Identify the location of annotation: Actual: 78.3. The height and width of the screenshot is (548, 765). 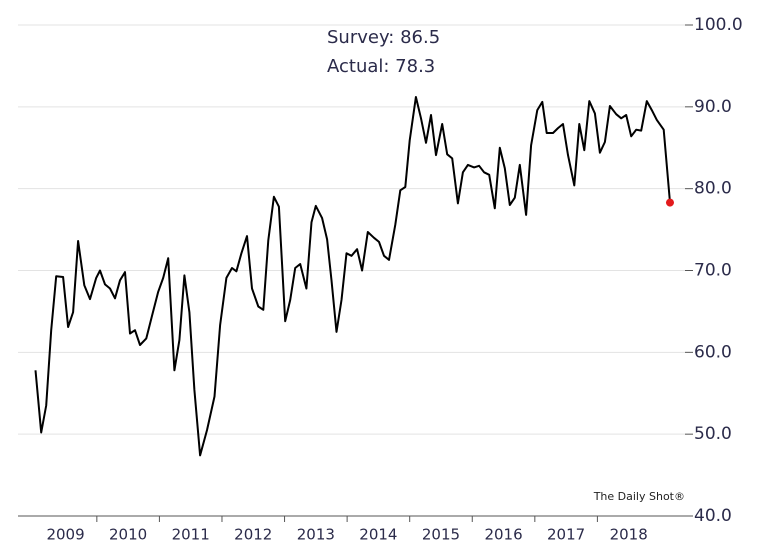
(381, 66).